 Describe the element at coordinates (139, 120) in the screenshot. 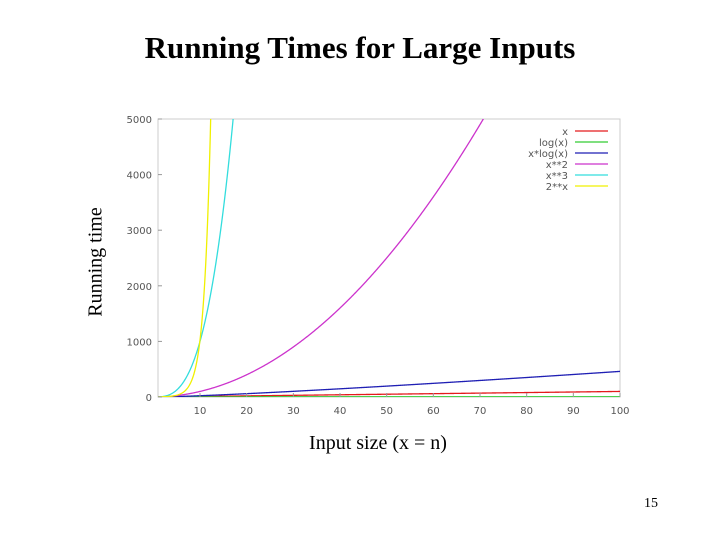

I see `y-tick-label: 5000` at that location.